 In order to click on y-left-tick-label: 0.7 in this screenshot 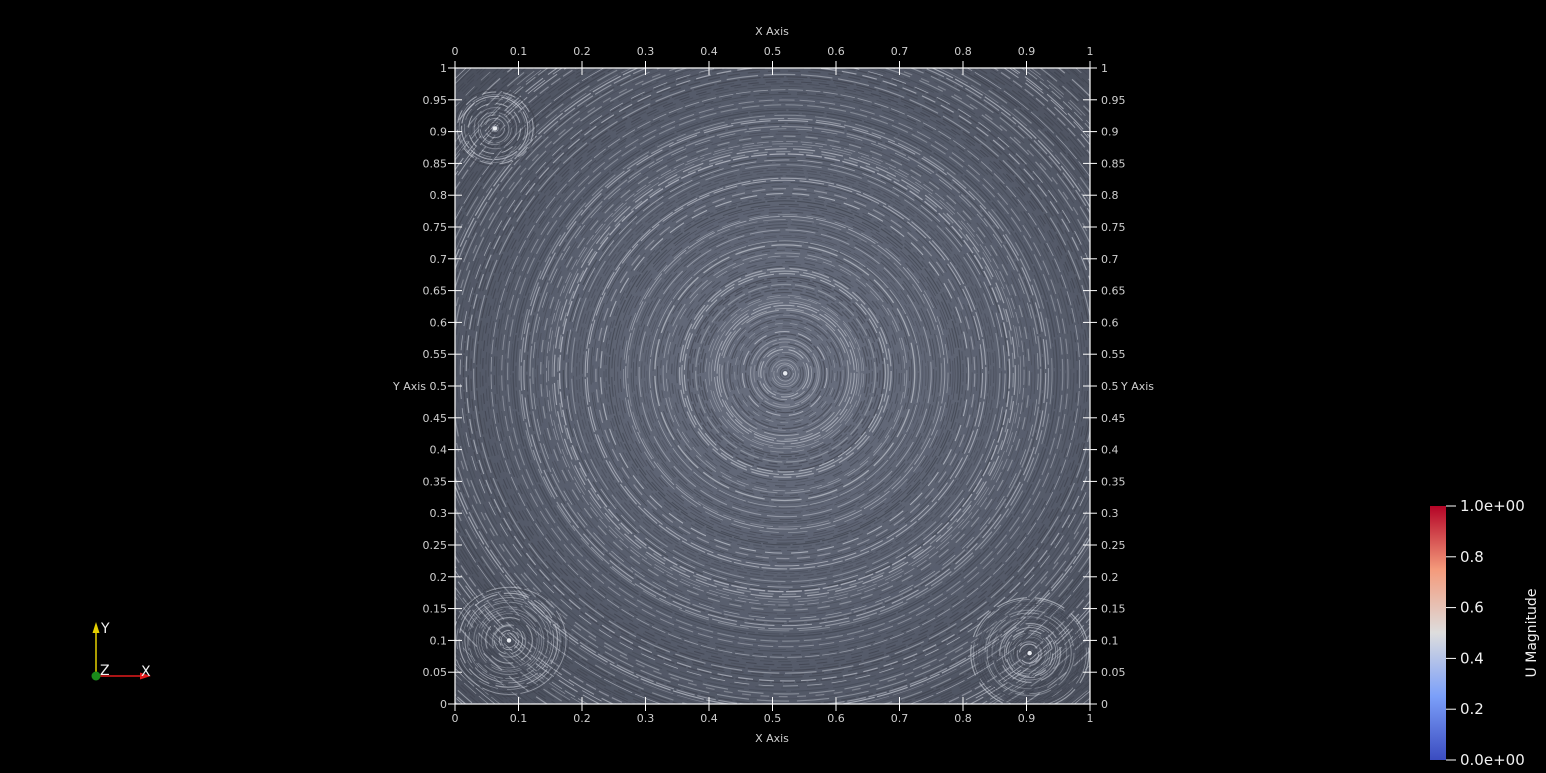, I will do `click(439, 259)`.